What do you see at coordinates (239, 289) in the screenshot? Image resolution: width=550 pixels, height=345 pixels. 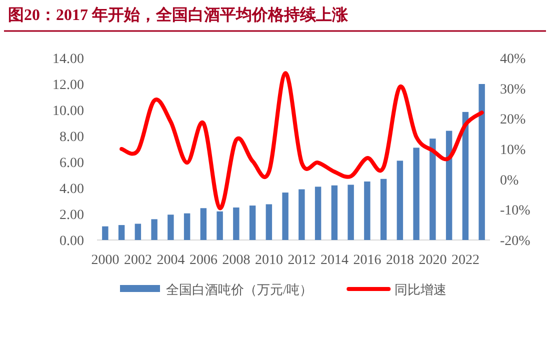 I see `legend-label: 全国白酒吨价（万元/吨）` at bounding box center [239, 289].